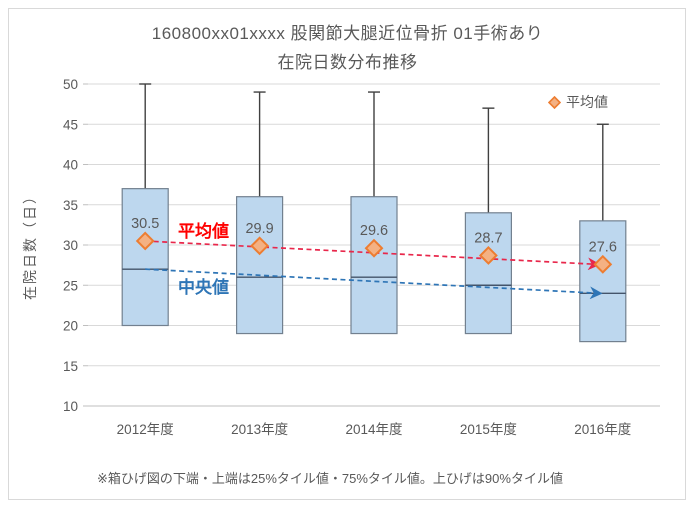 Image resolution: width=695 pixels, height=509 pixels. Describe the element at coordinates (203, 231) in the screenshot. I see `mean-annotation-label: 平均値` at that location.